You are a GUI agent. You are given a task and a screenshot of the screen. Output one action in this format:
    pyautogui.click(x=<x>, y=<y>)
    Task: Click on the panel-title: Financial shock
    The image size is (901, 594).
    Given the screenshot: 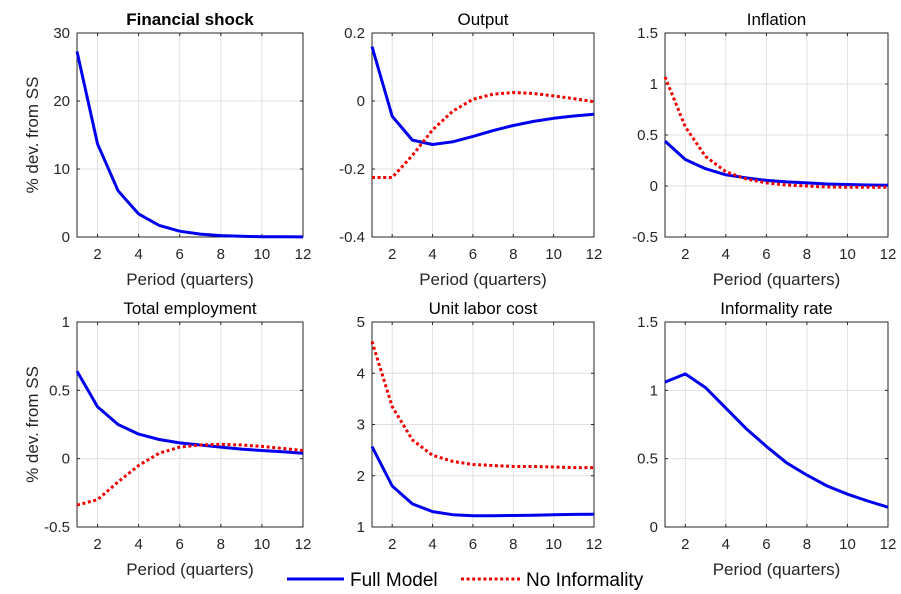 What is the action you would take?
    pyautogui.click(x=190, y=19)
    